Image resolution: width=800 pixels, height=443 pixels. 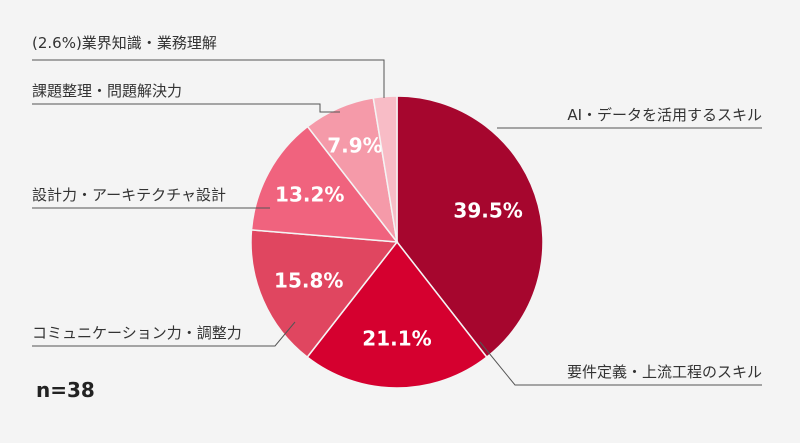 I want to click on slice-value-label: 21.1%, so click(x=396, y=338).